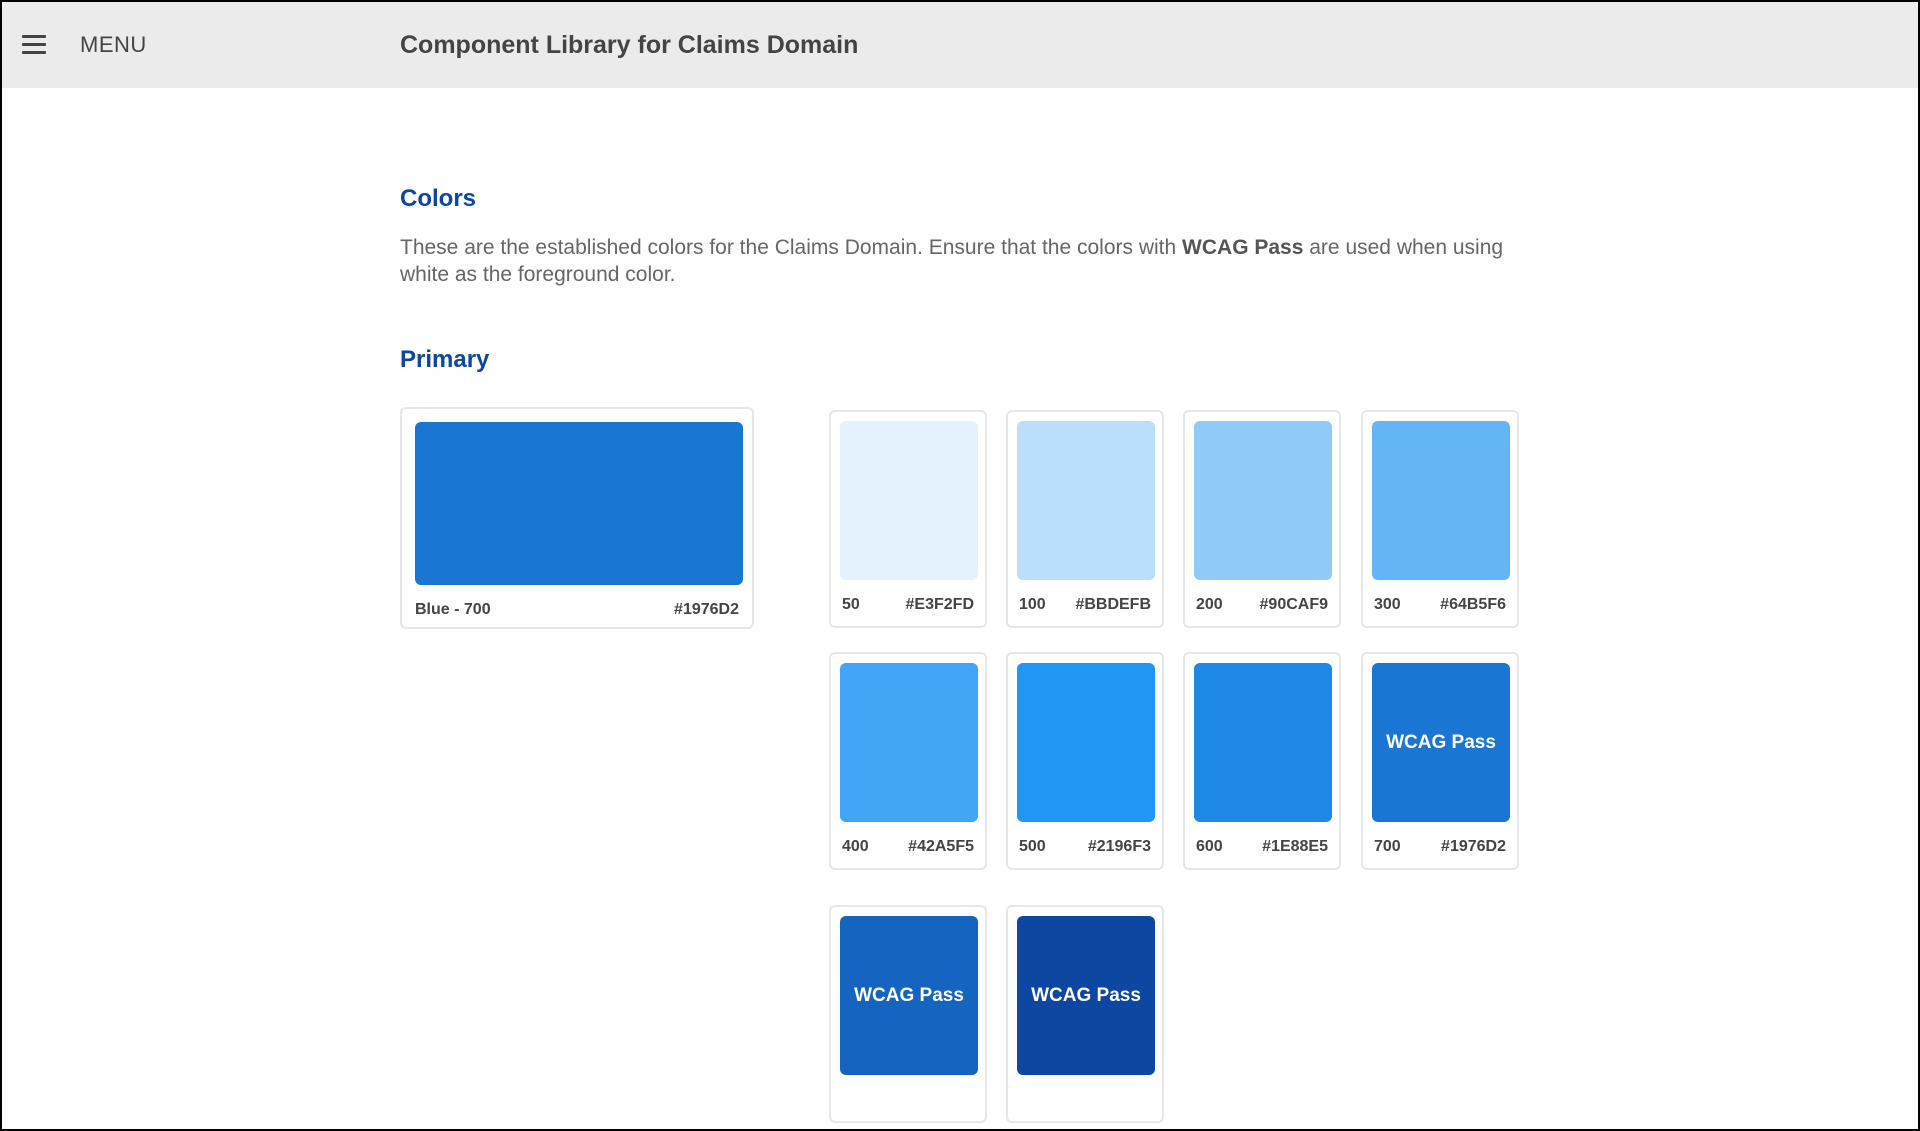 The width and height of the screenshot is (1920, 1131). I want to click on color-shade-hex: #64B5F6, so click(1473, 604).